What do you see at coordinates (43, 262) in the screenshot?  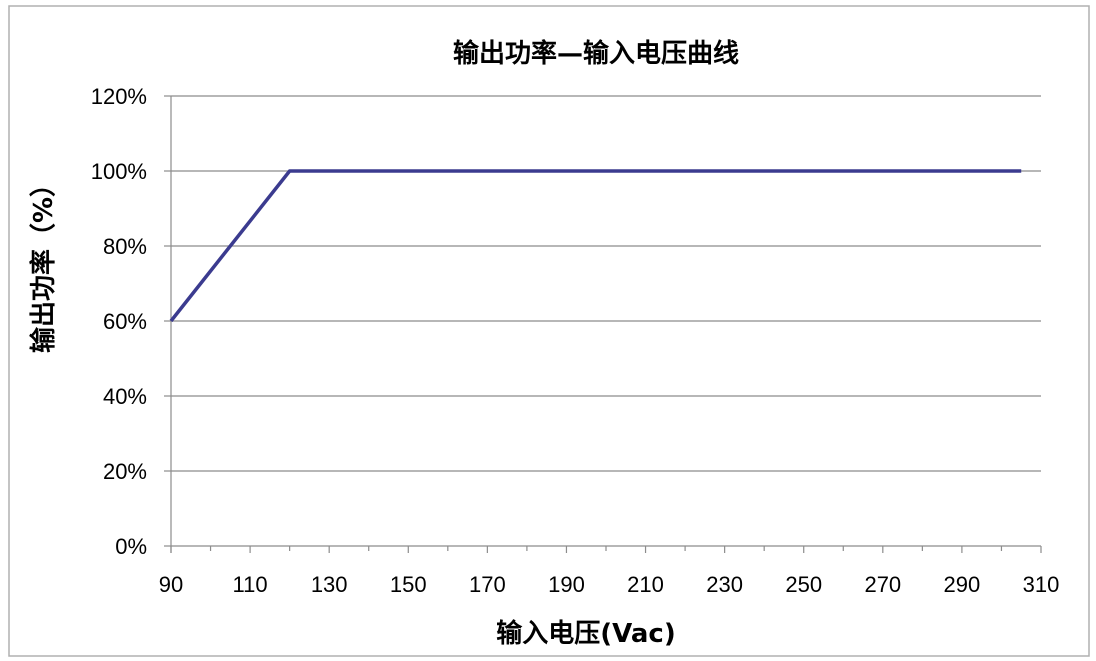 I see `y-axis-label: 输出功率（%）` at bounding box center [43, 262].